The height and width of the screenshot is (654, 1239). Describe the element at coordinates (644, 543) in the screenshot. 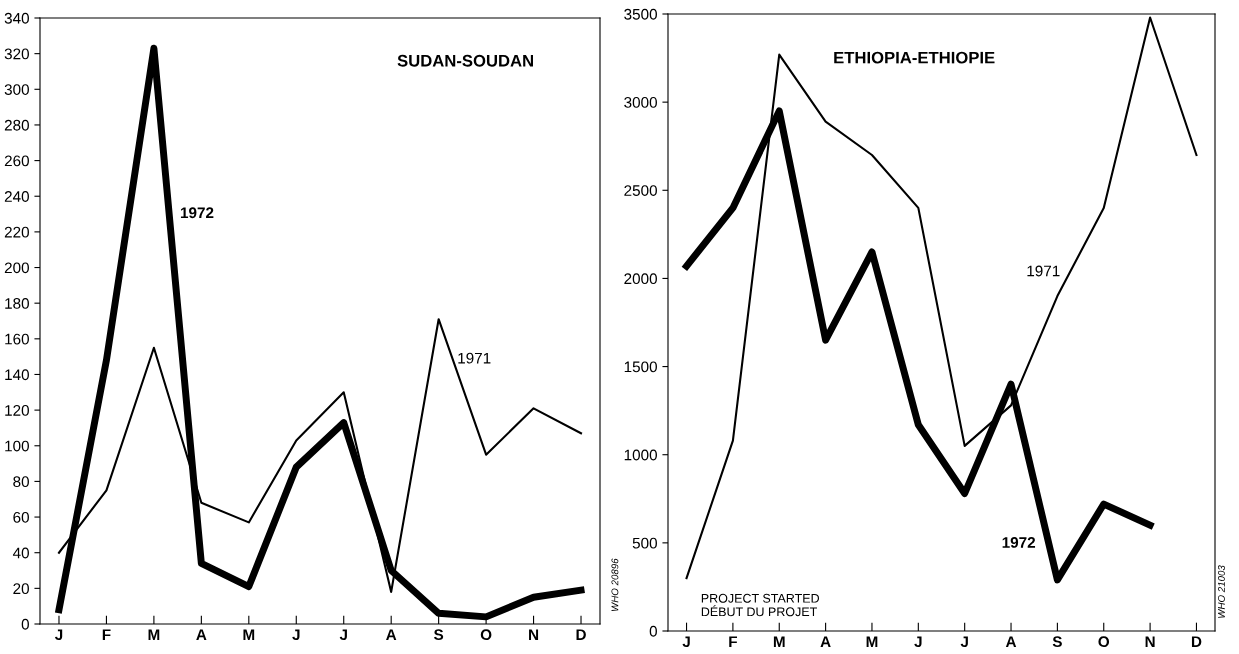

I see `y-tick-label: 500` at that location.